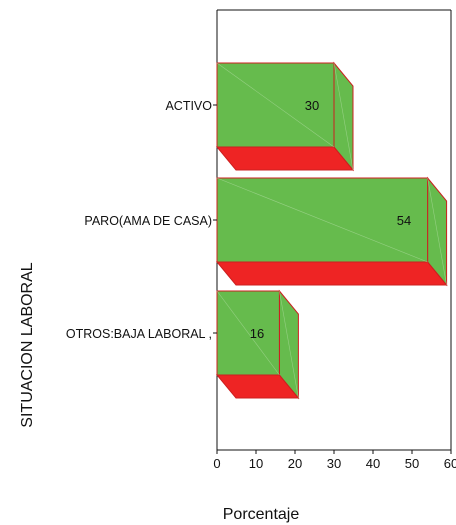 The height and width of the screenshot is (525, 456). I want to click on x-axis-title: Porcentaje, so click(261, 514).